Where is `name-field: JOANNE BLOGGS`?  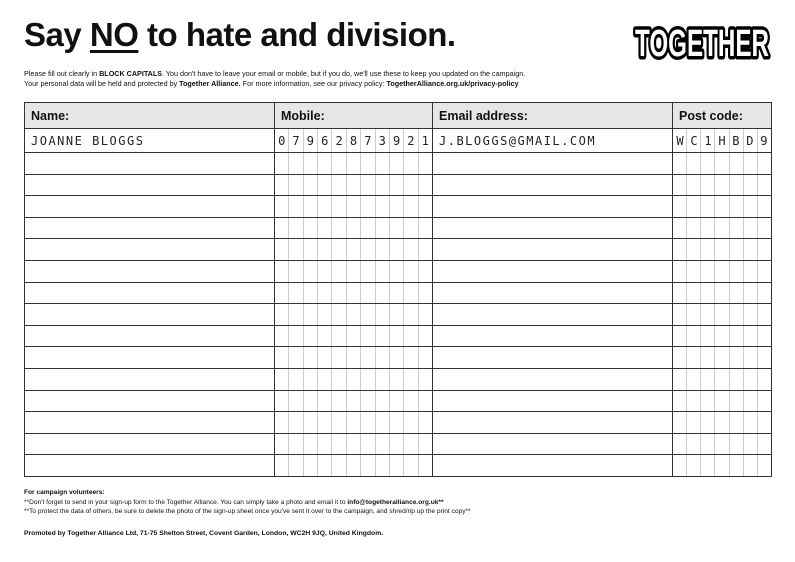 name-field: JOANNE BLOGGS is located at coordinates (149, 140).